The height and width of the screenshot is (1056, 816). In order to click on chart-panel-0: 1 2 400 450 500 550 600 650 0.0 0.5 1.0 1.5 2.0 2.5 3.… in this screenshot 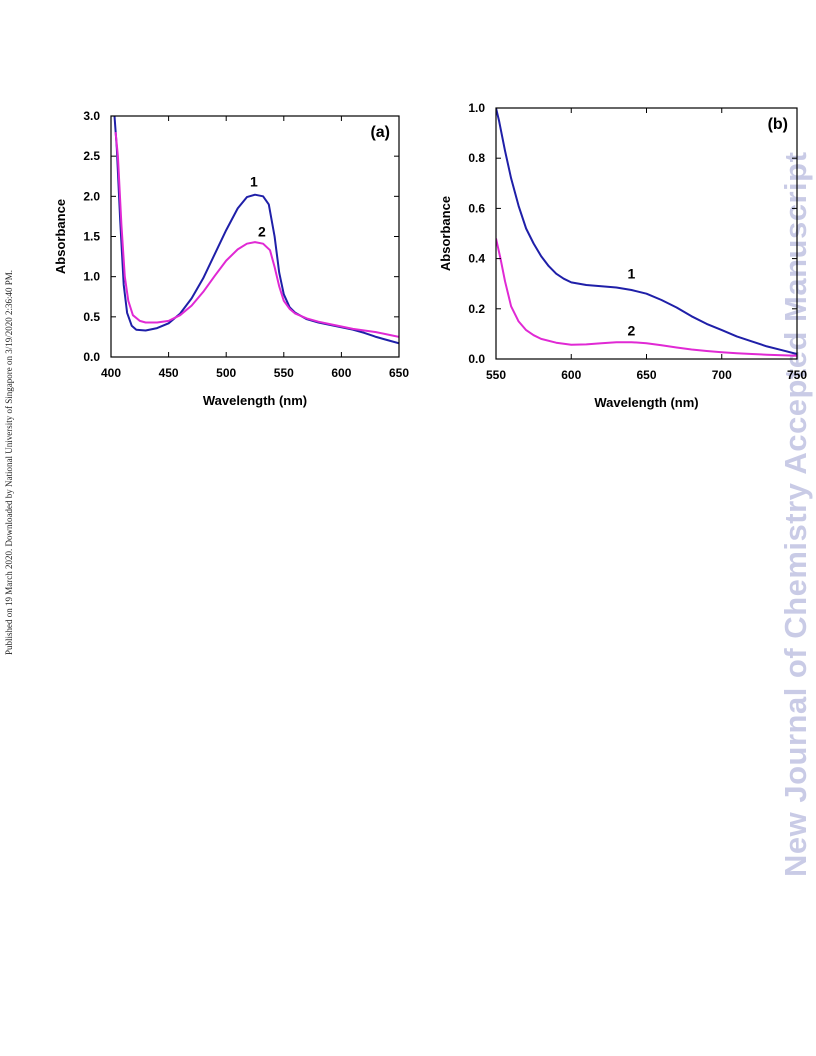, I will do `click(231, 258)`.